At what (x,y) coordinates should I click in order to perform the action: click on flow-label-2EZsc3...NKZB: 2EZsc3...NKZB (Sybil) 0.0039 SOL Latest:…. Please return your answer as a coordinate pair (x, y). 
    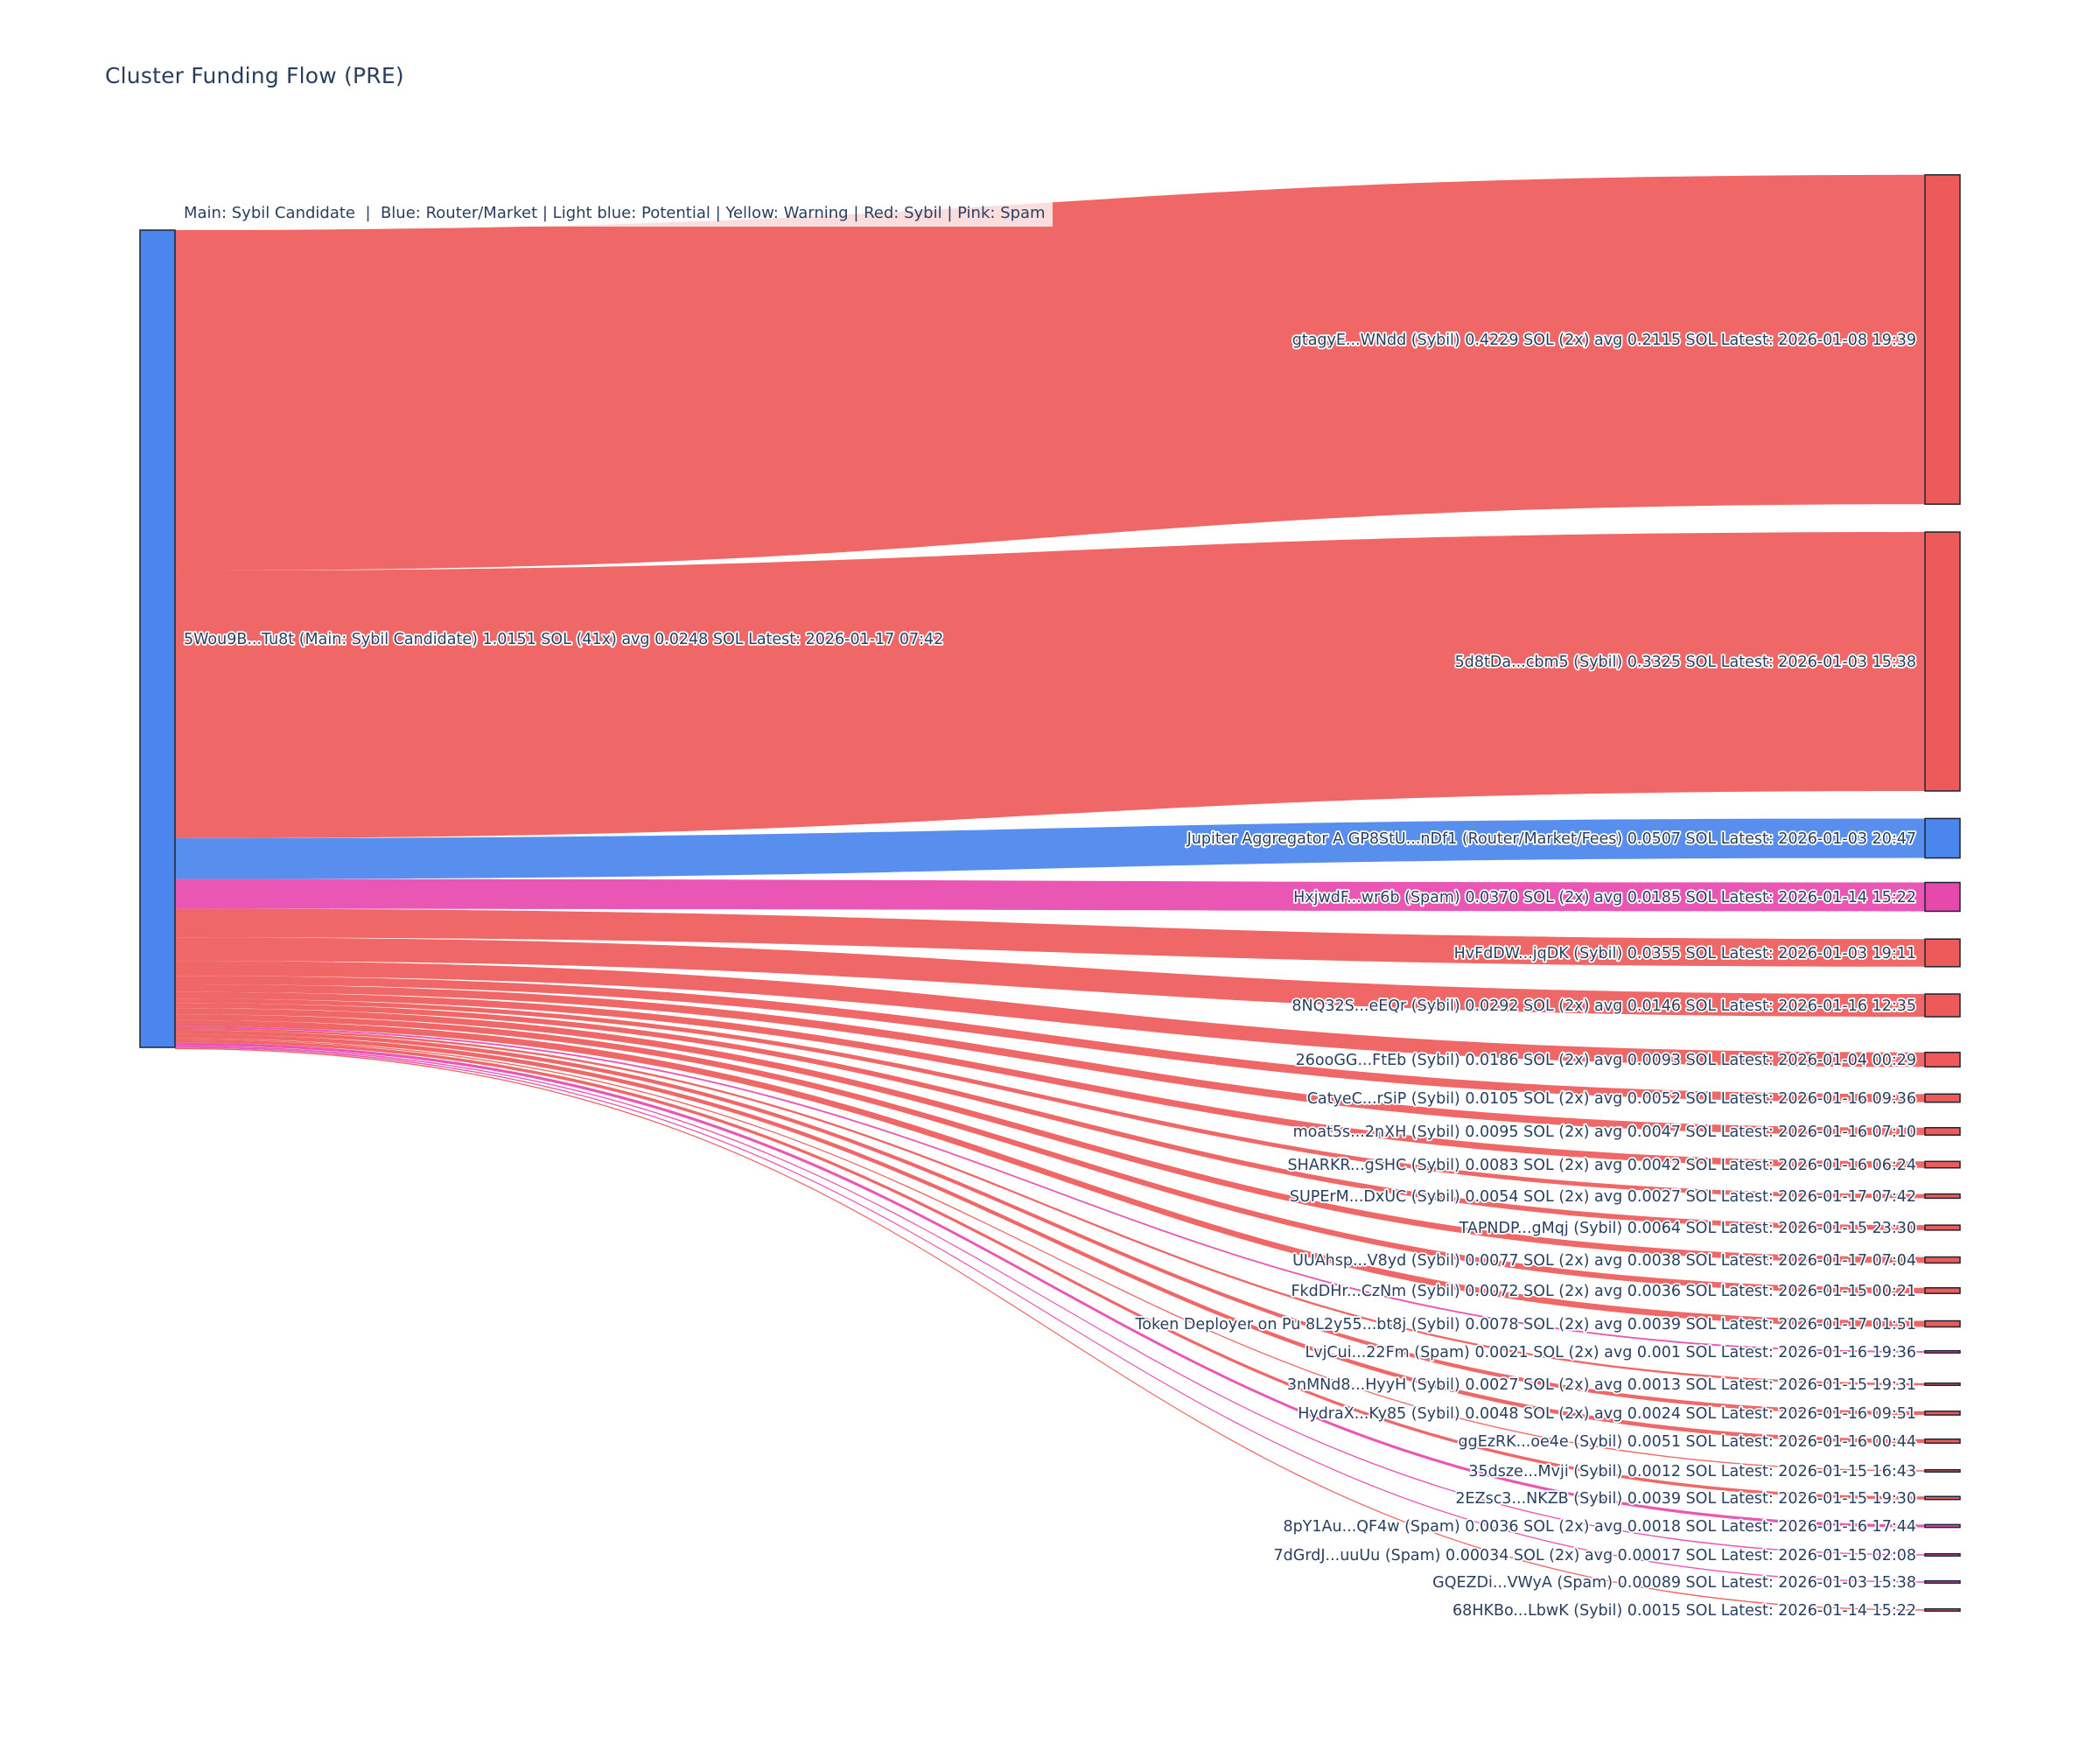
    Looking at the image, I should click on (1685, 1499).